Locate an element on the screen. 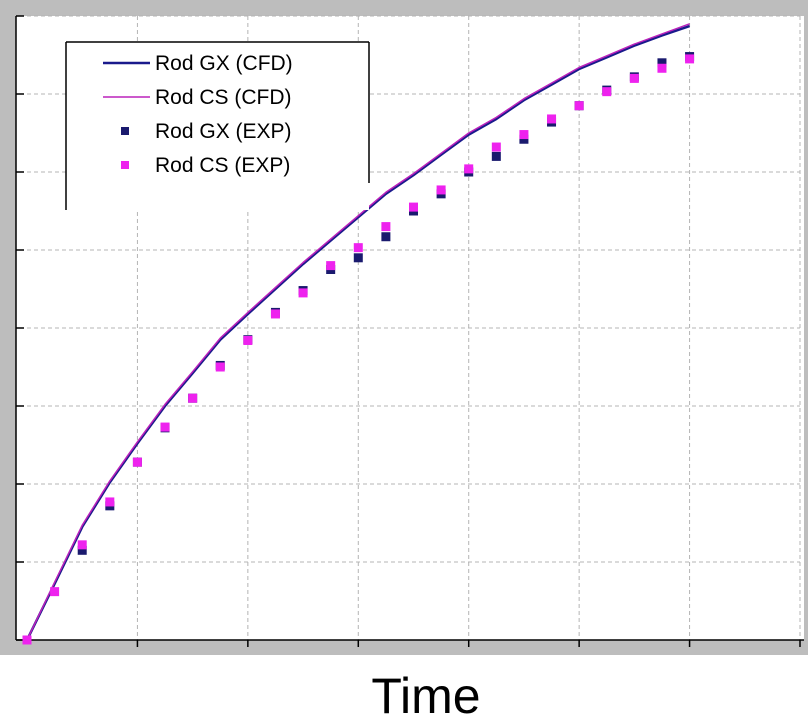  legend-box is located at coordinates (217, 126).